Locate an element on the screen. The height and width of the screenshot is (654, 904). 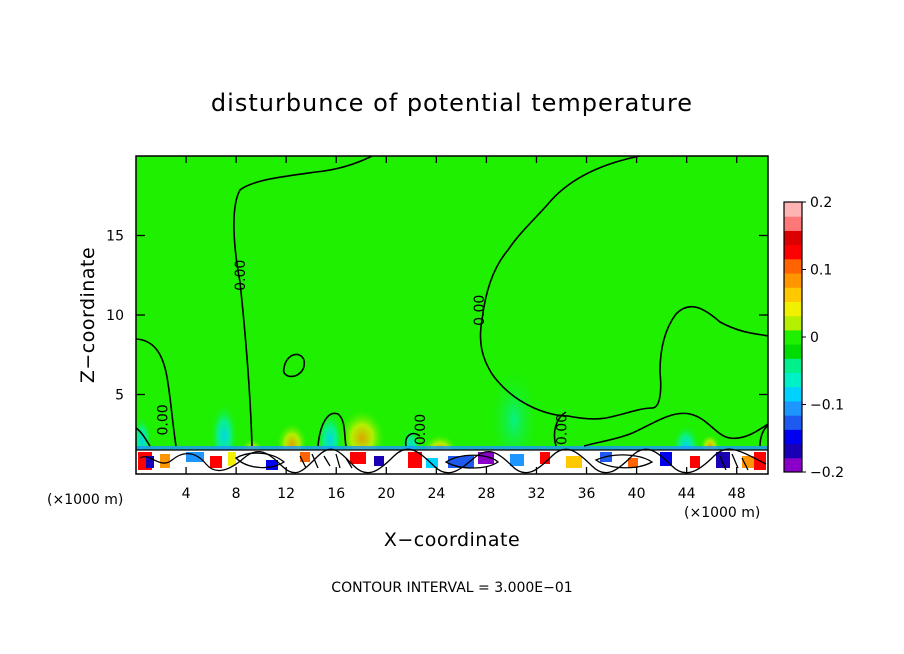
x-axis-title: X−coordinate is located at coordinates (452, 540).